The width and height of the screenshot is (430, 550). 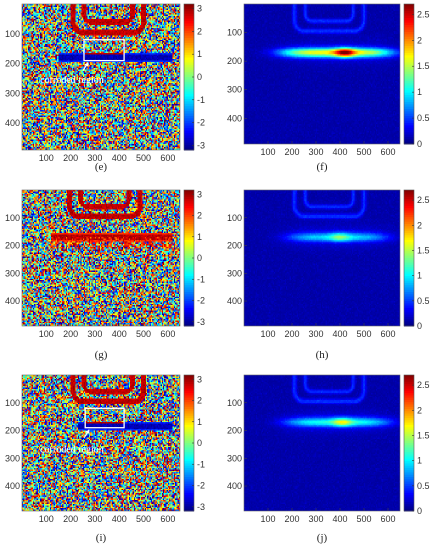 I want to click on panel-label: (h), so click(x=322, y=355).